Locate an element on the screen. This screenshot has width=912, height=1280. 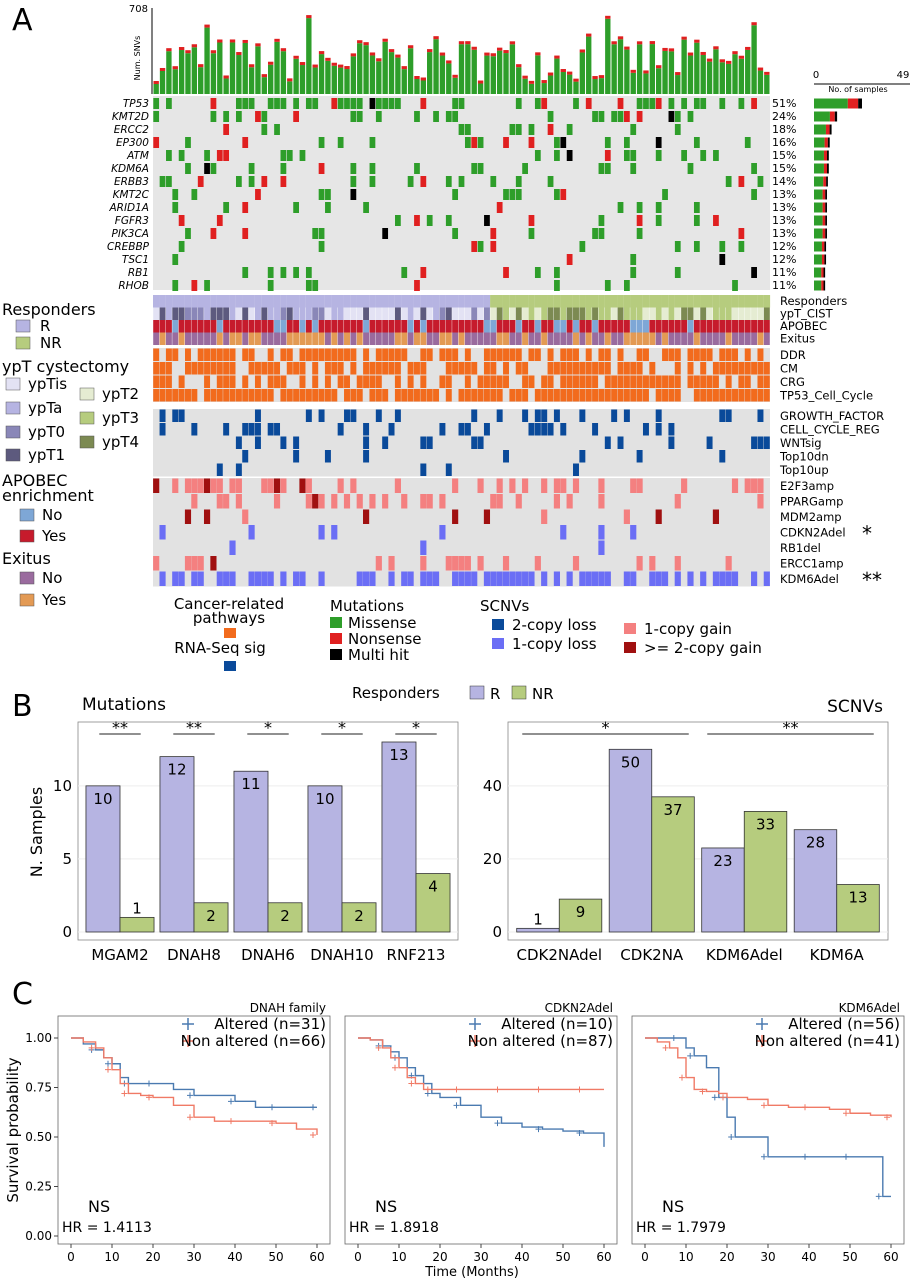
gene-pct: 13% is located at coordinates (784, 220).